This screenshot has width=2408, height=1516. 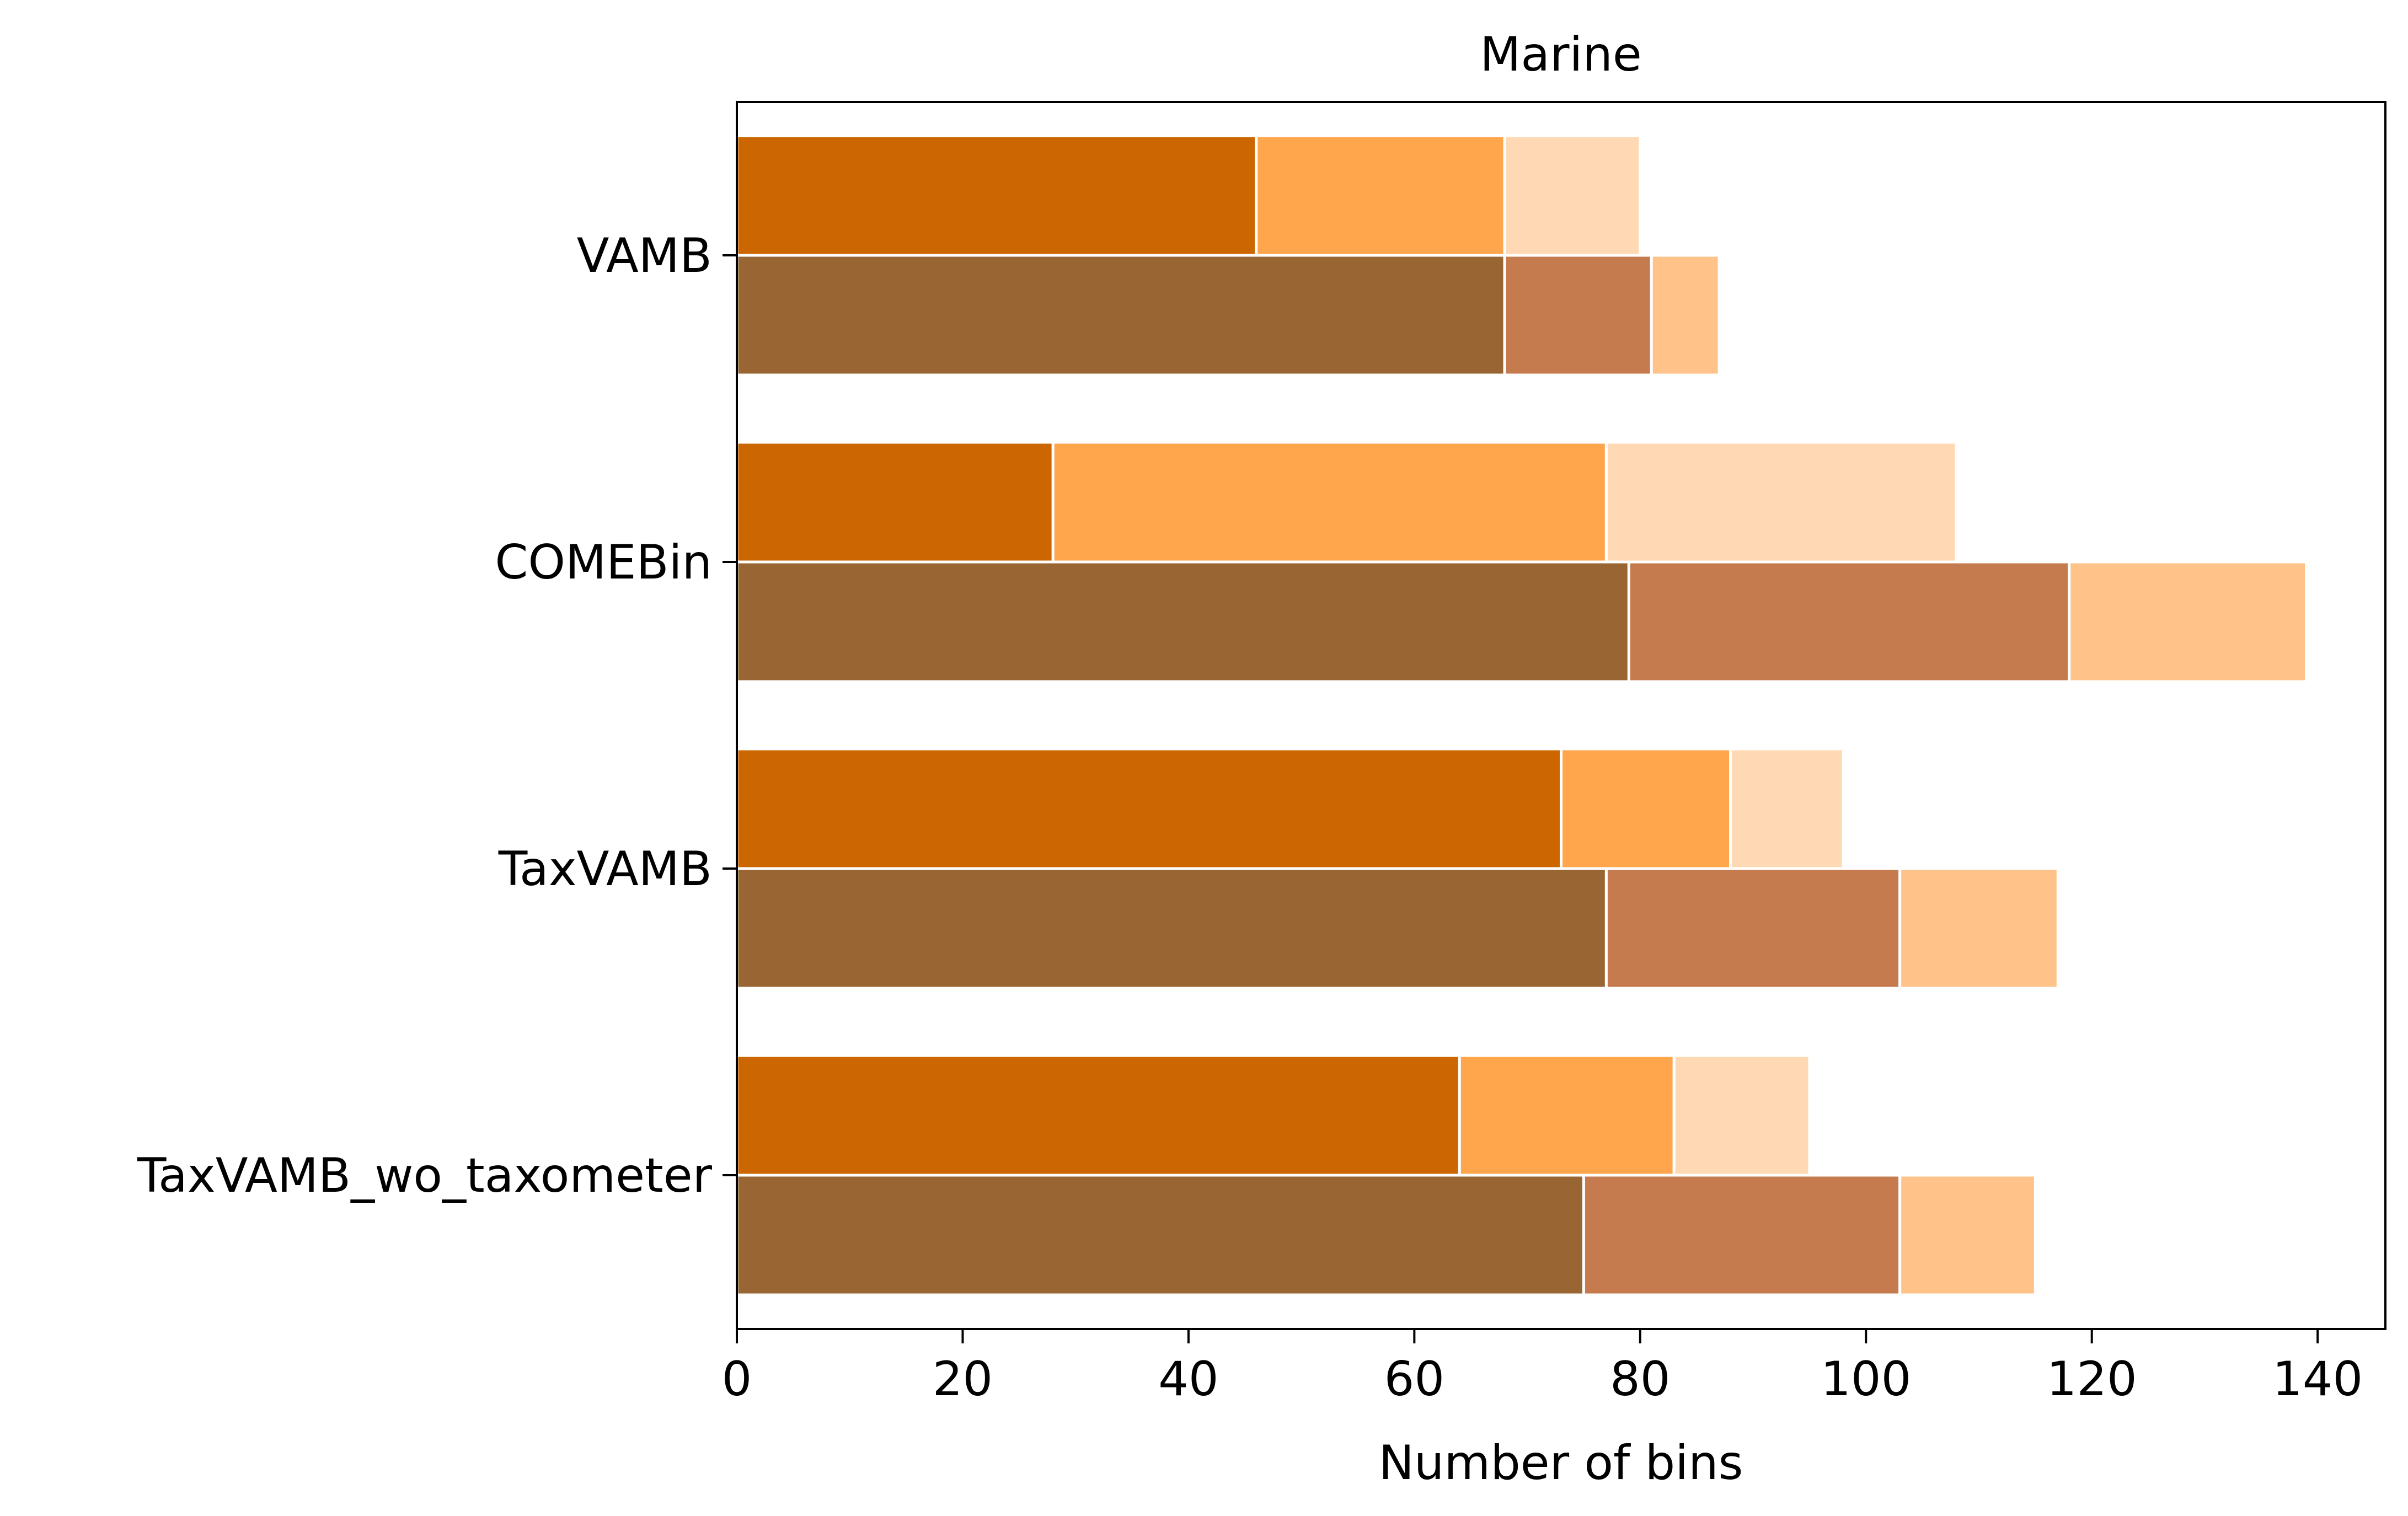 What do you see at coordinates (737, 1379) in the screenshot?
I see `x-tick-label: 0` at bounding box center [737, 1379].